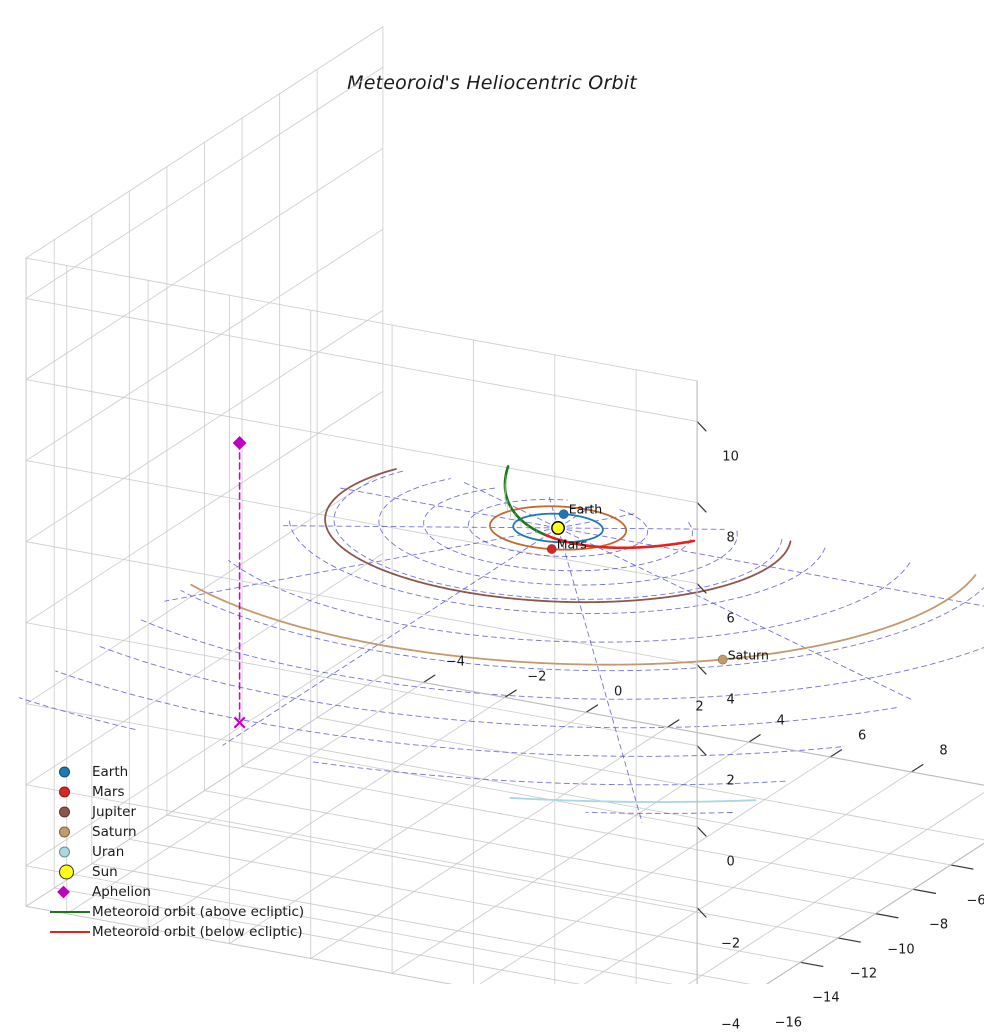  What do you see at coordinates (198, 912) in the screenshot?
I see `legend-item-label: Meteoroid orbit (above ecliptic)` at bounding box center [198, 912].